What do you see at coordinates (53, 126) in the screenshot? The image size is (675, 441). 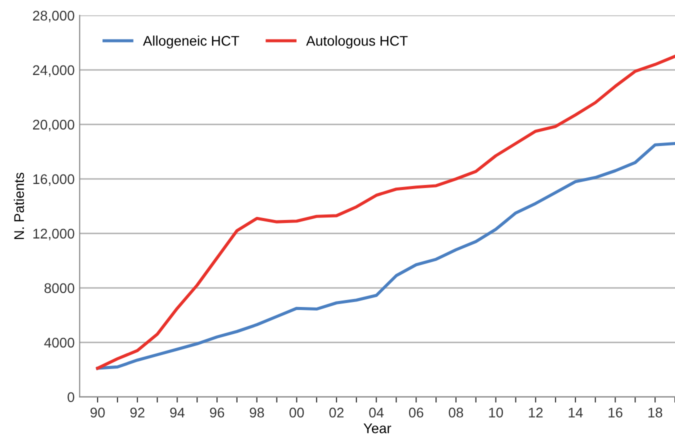 I see `y-tick-label: 20,000` at bounding box center [53, 126].